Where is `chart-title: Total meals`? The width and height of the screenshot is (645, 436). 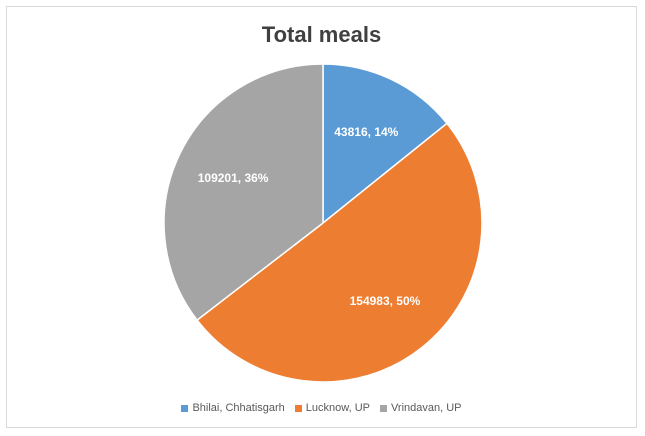
chart-title: Total meals is located at coordinates (321, 34).